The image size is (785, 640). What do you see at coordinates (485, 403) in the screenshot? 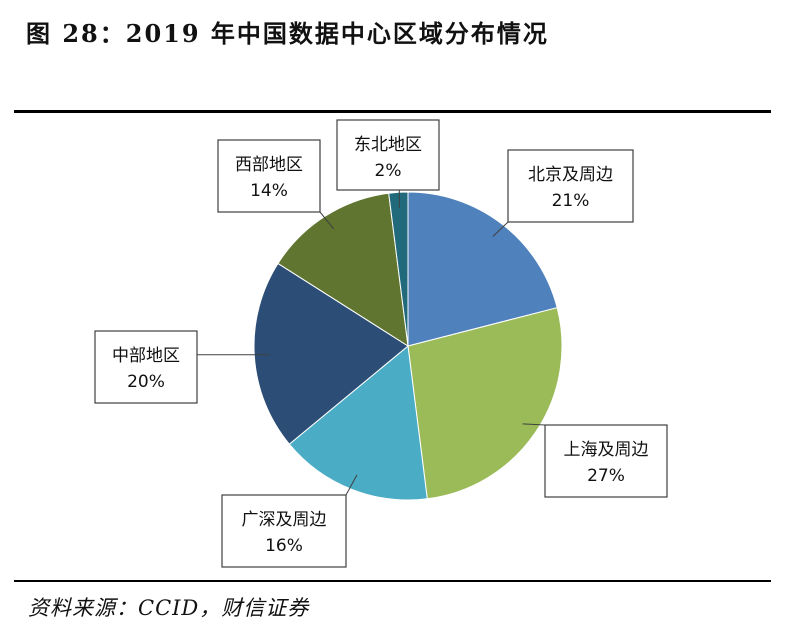
I see `pie-slice-shanghai` at bounding box center [485, 403].